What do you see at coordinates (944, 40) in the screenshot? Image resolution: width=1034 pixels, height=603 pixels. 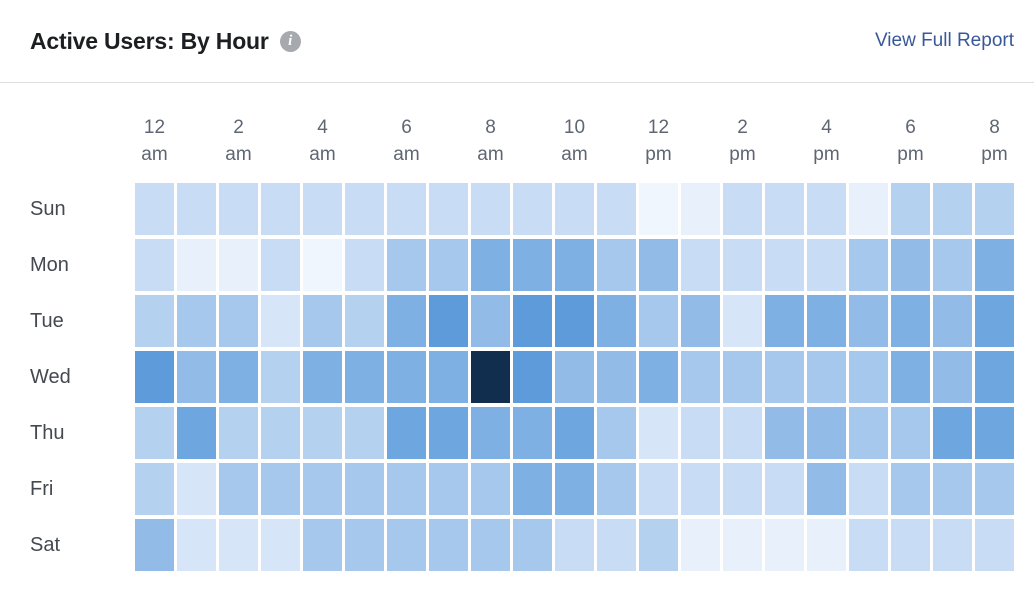 I see `view-full-report-link: View Full Report` at bounding box center [944, 40].